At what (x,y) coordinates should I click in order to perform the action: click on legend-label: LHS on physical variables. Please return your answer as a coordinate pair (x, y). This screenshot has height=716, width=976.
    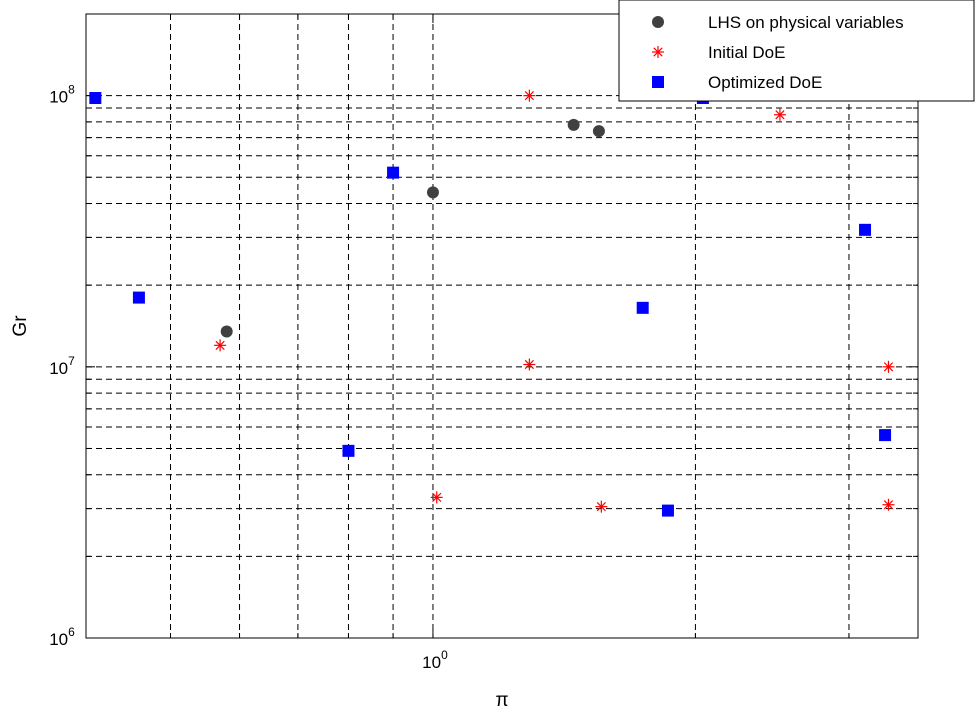
    Looking at the image, I should click on (806, 22).